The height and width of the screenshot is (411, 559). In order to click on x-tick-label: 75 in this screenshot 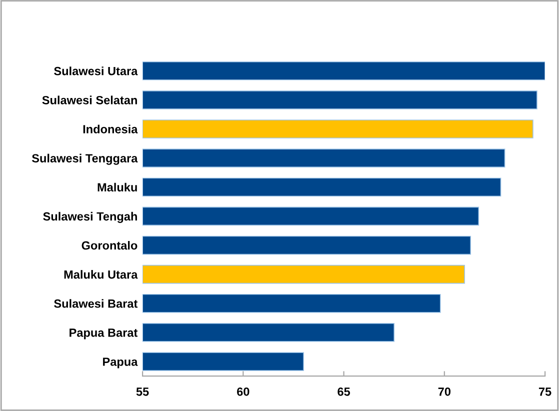, I will do `click(545, 392)`.